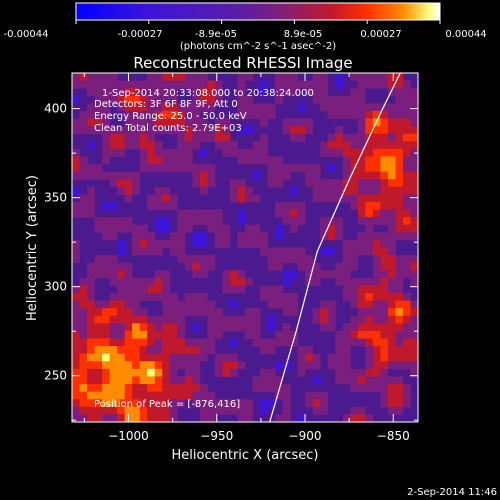 This screenshot has height=500, width=500. What do you see at coordinates (216, 34) in the screenshot?
I see `colorbar-tick-label: -8.9e-05` at bounding box center [216, 34].